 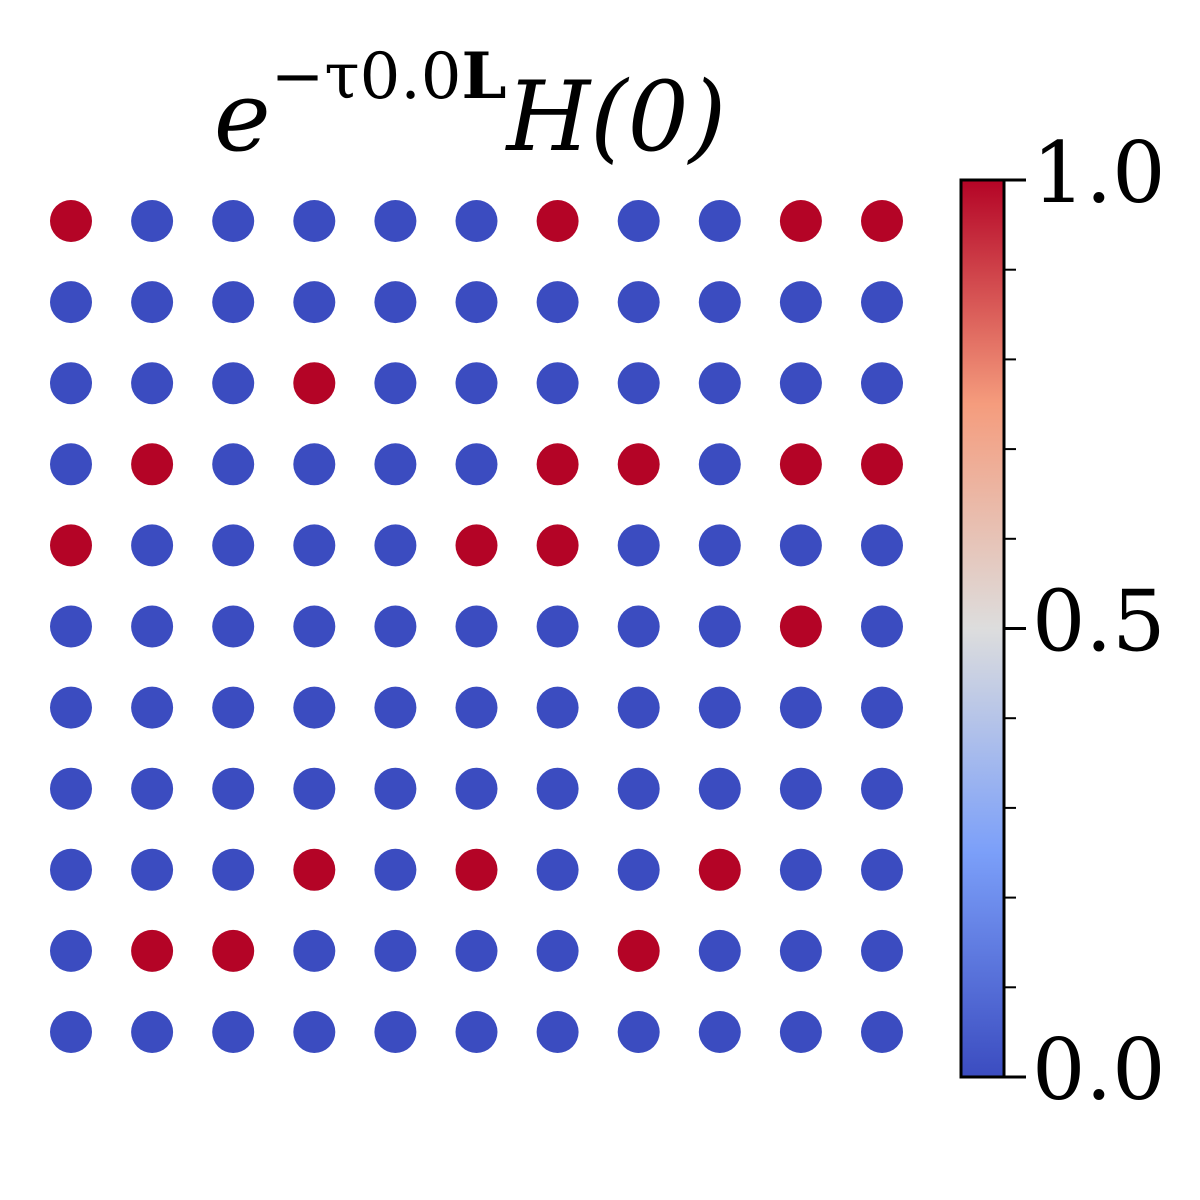 I want to click on colorbar-tick-label: 0.5, so click(x=1099, y=622).